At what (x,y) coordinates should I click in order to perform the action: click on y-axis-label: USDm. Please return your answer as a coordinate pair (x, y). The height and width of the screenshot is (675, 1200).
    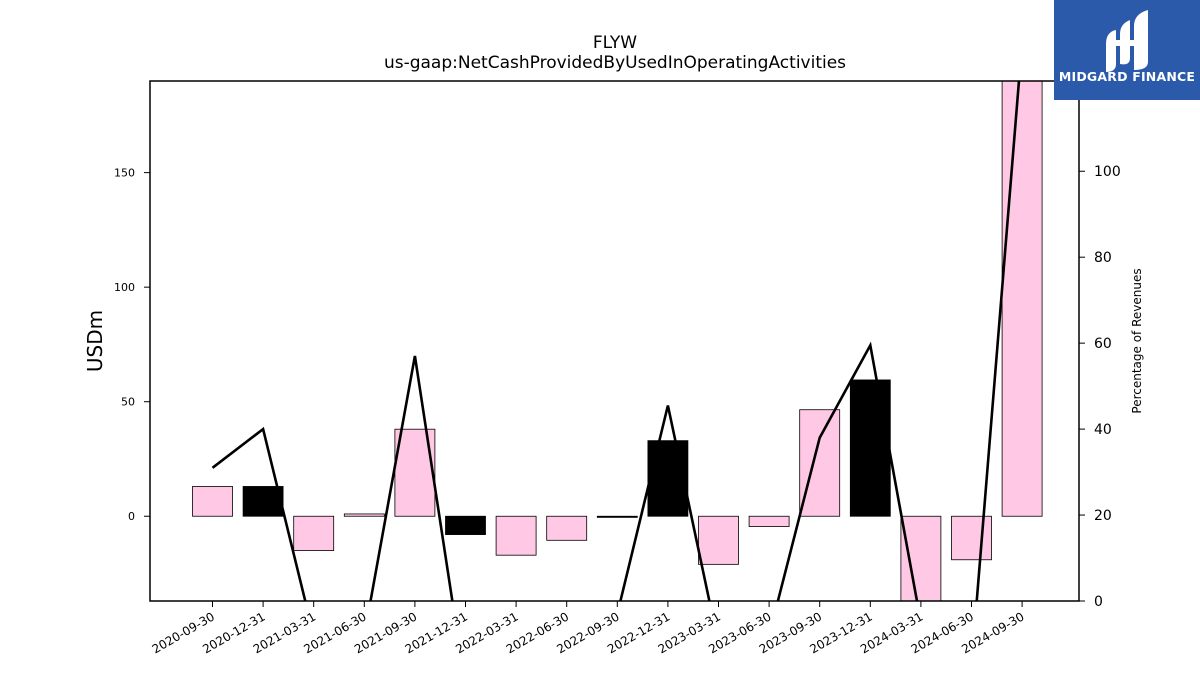
    Looking at the image, I should click on (95, 341).